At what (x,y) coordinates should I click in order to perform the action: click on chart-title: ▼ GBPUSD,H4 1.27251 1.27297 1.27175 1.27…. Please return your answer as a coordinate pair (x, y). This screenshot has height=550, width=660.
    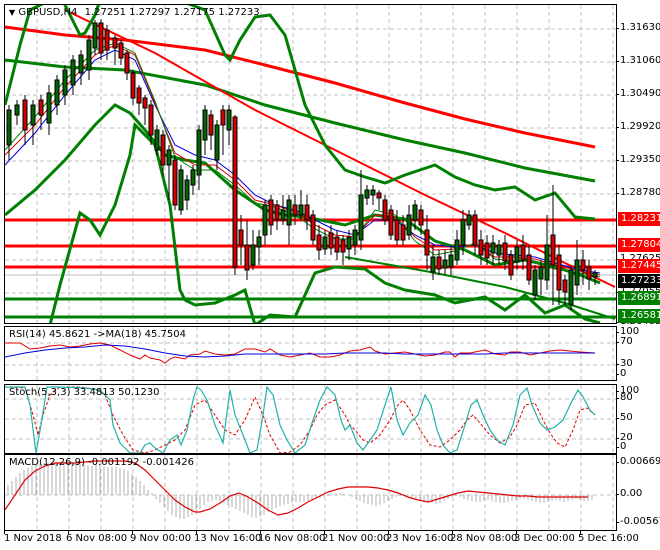
    Looking at the image, I should click on (134, 12).